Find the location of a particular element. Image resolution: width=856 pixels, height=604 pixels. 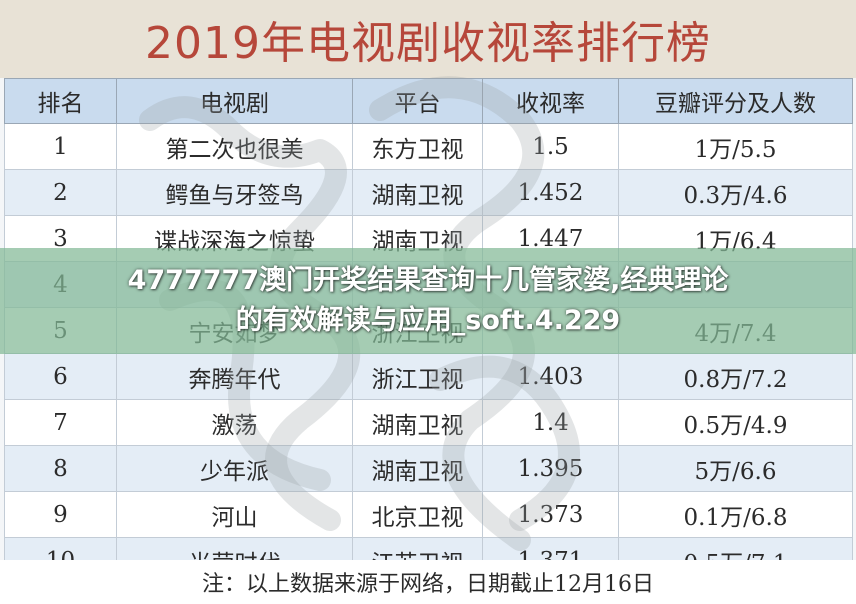

table-row: 6 奔腾年代 浙江卫视 1.403 0.8万/7.2 is located at coordinates (428, 376).